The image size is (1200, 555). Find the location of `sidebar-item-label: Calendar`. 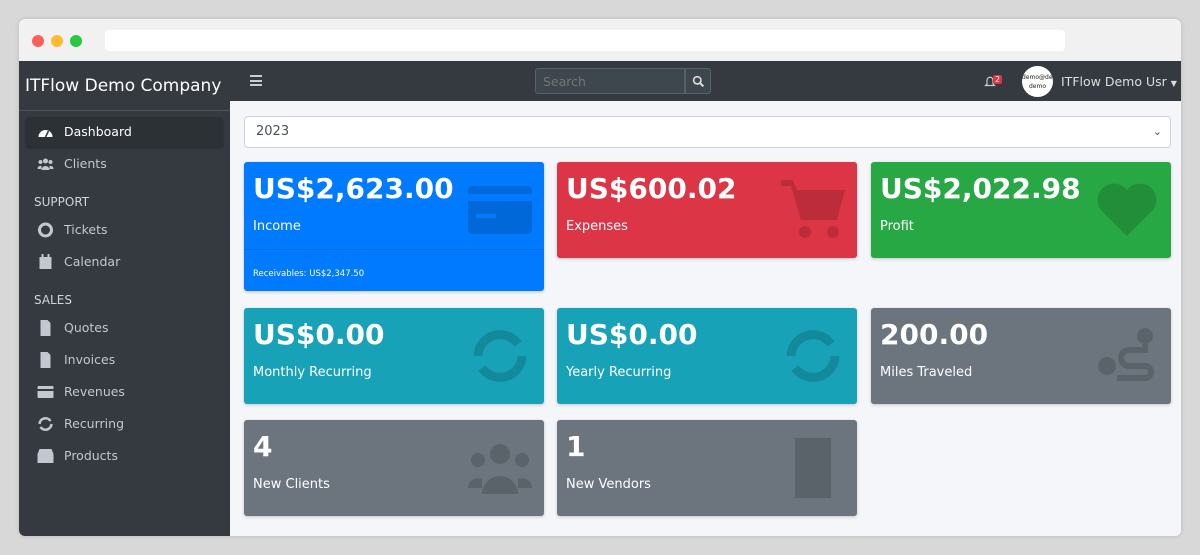

sidebar-item-label: Calendar is located at coordinates (92, 261).